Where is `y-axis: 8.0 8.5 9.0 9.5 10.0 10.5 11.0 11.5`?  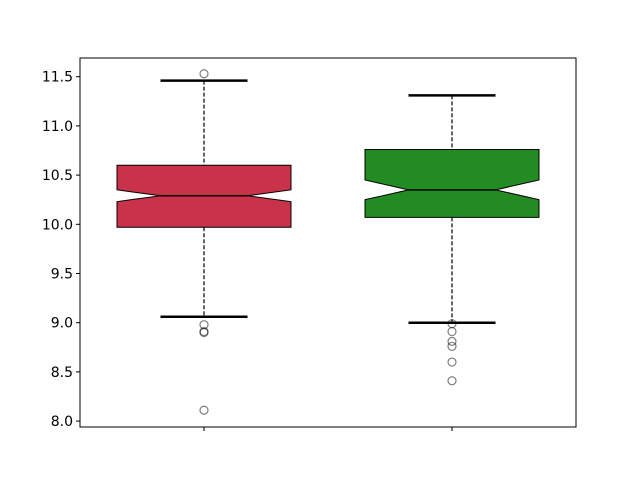
y-axis: 8.0 8.5 9.0 9.5 10.0 10.5 11.0 11.5 is located at coordinates (61, 250).